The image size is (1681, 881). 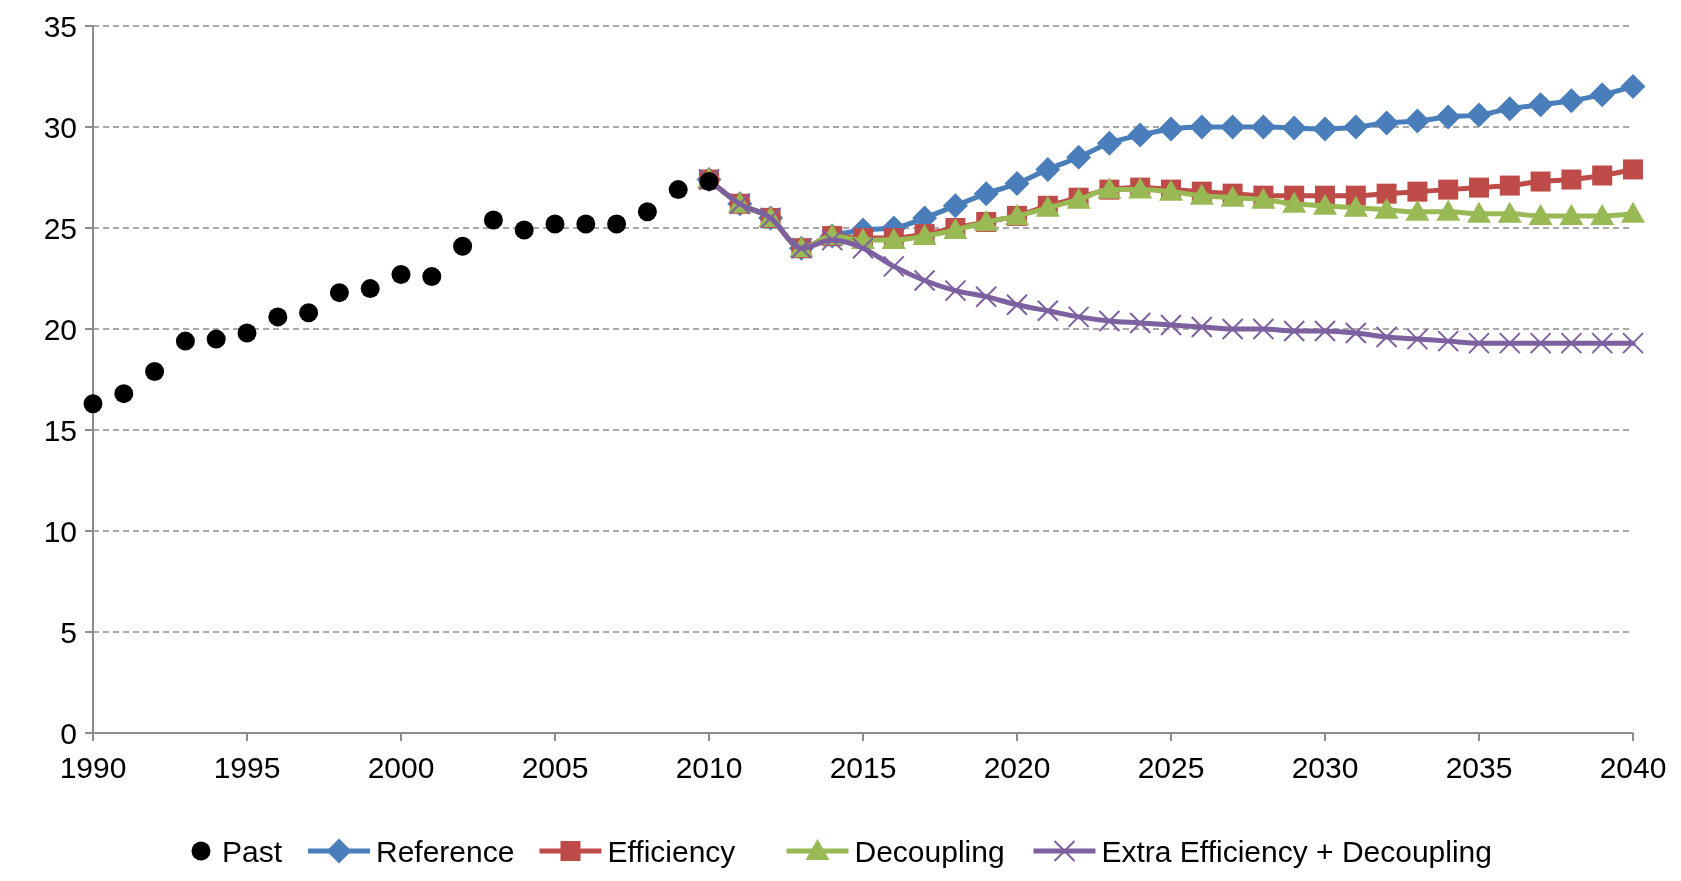 I want to click on x-tick-label: 1995, so click(x=247, y=767).